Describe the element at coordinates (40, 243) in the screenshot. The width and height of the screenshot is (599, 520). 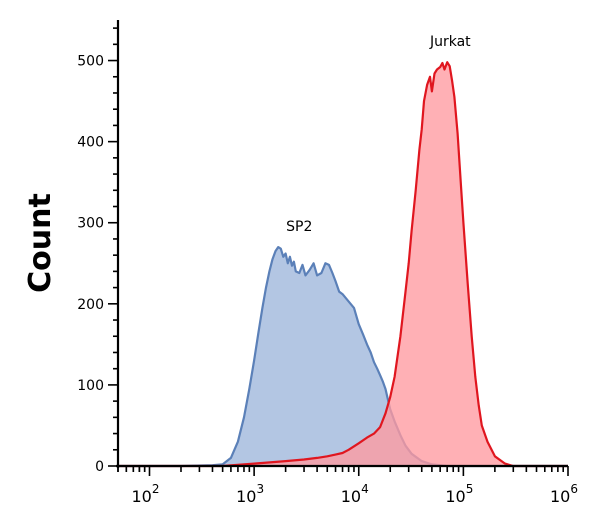
I see `y-axis-title: Count` at that location.